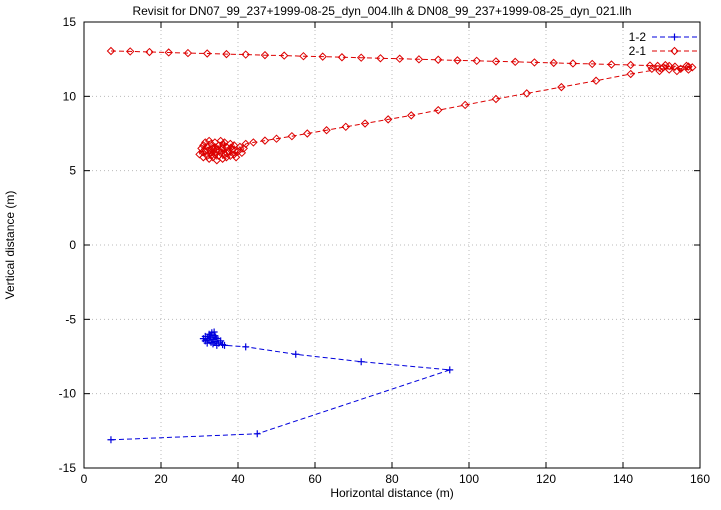  Describe the element at coordinates (623, 479) in the screenshot. I see `x-tick-label: 140` at that location.